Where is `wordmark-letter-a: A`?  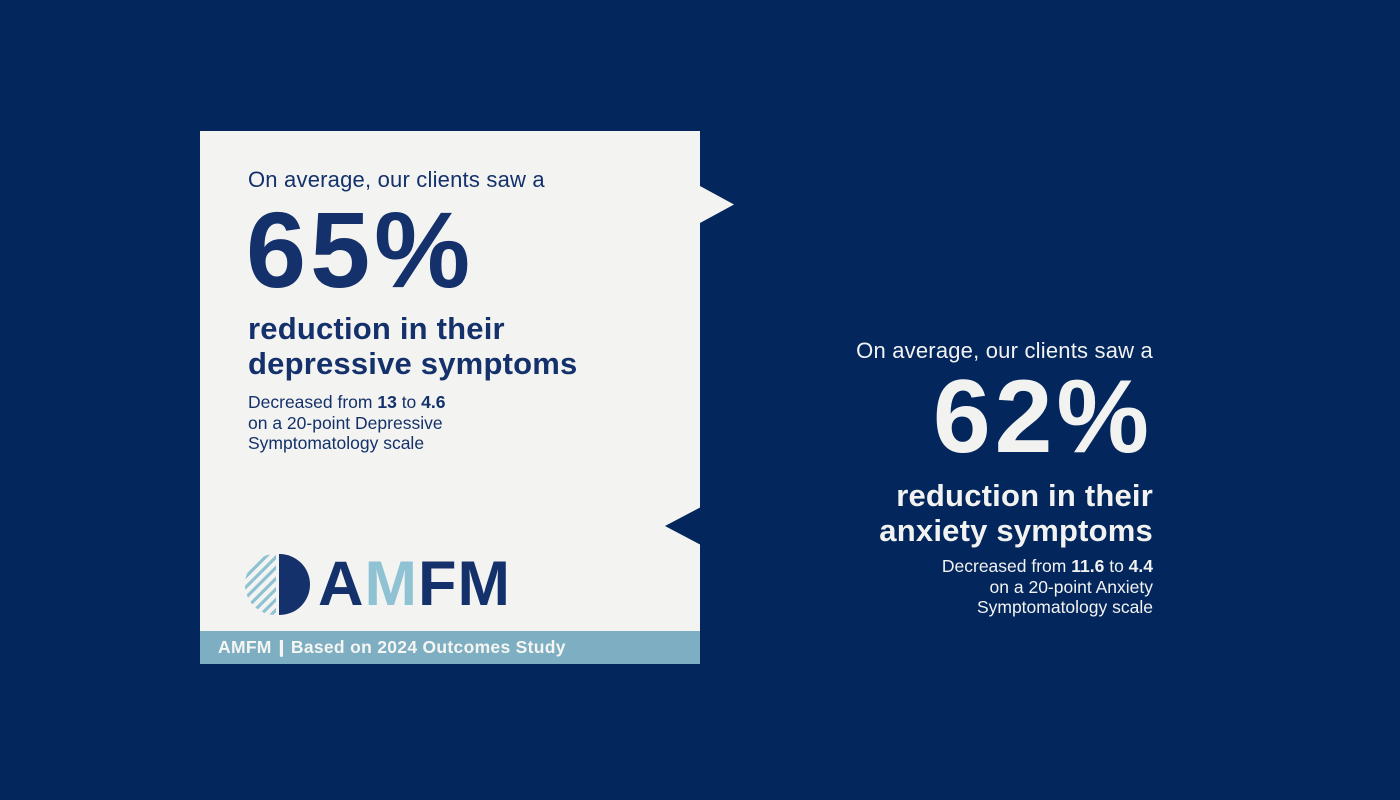
wordmark-letter-a: A is located at coordinates (341, 584).